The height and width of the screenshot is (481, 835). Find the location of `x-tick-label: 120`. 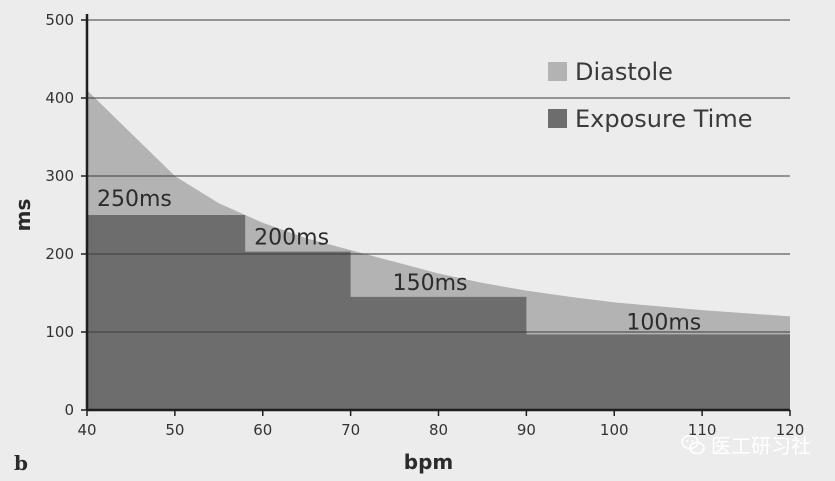

x-tick-label: 120 is located at coordinates (790, 430).